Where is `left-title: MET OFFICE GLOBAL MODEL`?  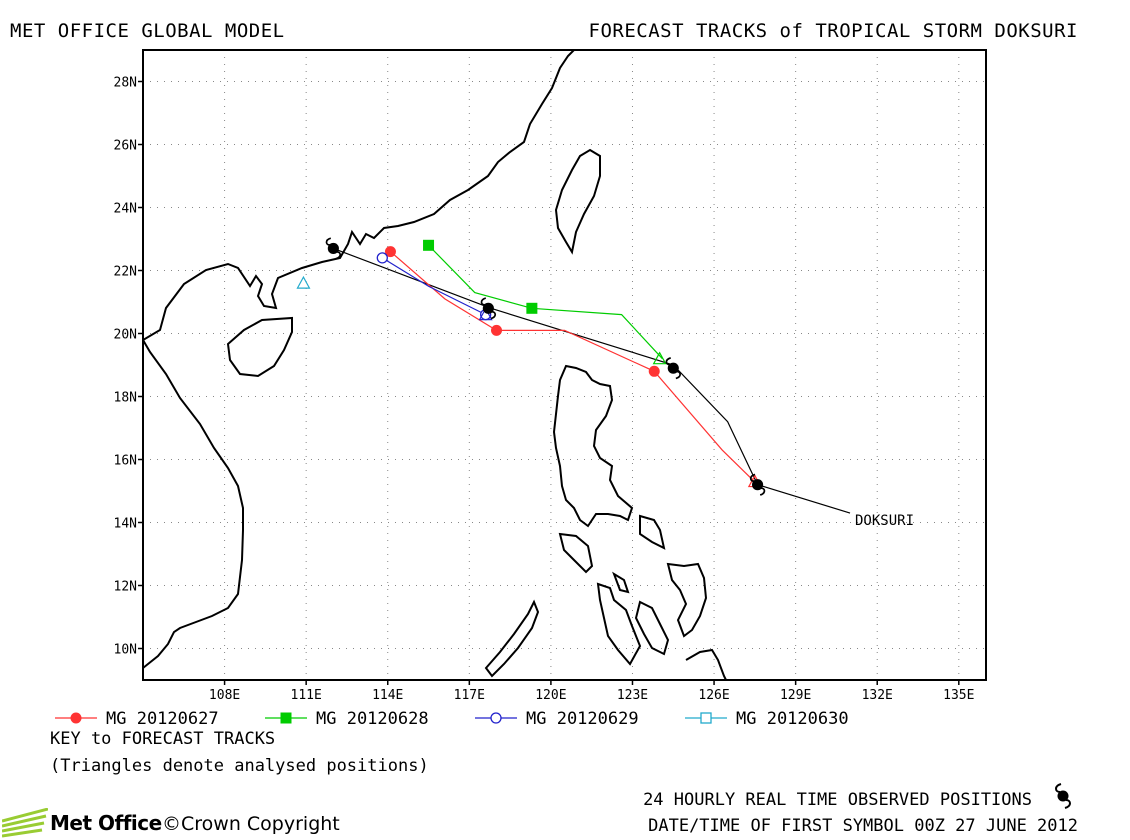 left-title: MET OFFICE GLOBAL MODEL is located at coordinates (147, 31).